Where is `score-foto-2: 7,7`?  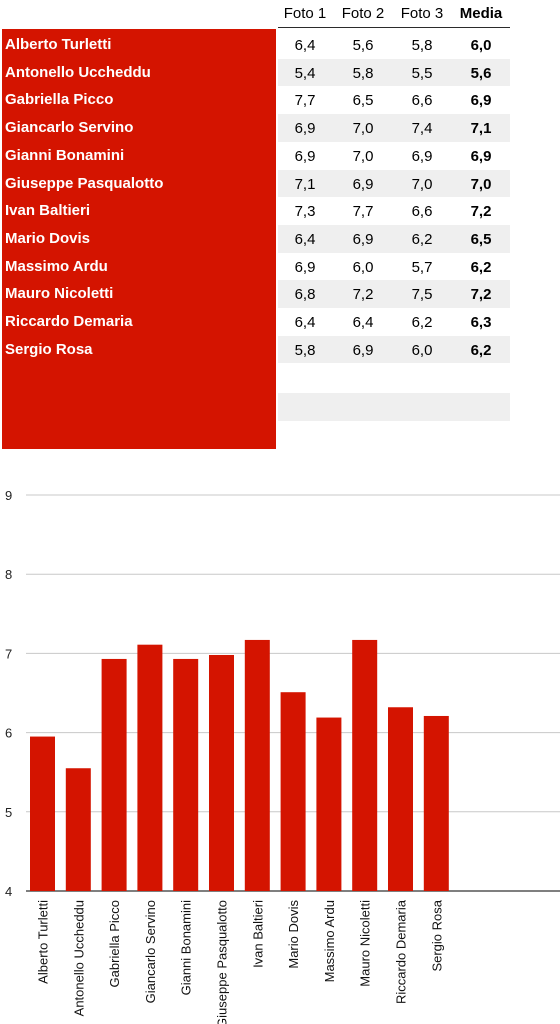
score-foto-2: 7,7 is located at coordinates (363, 212).